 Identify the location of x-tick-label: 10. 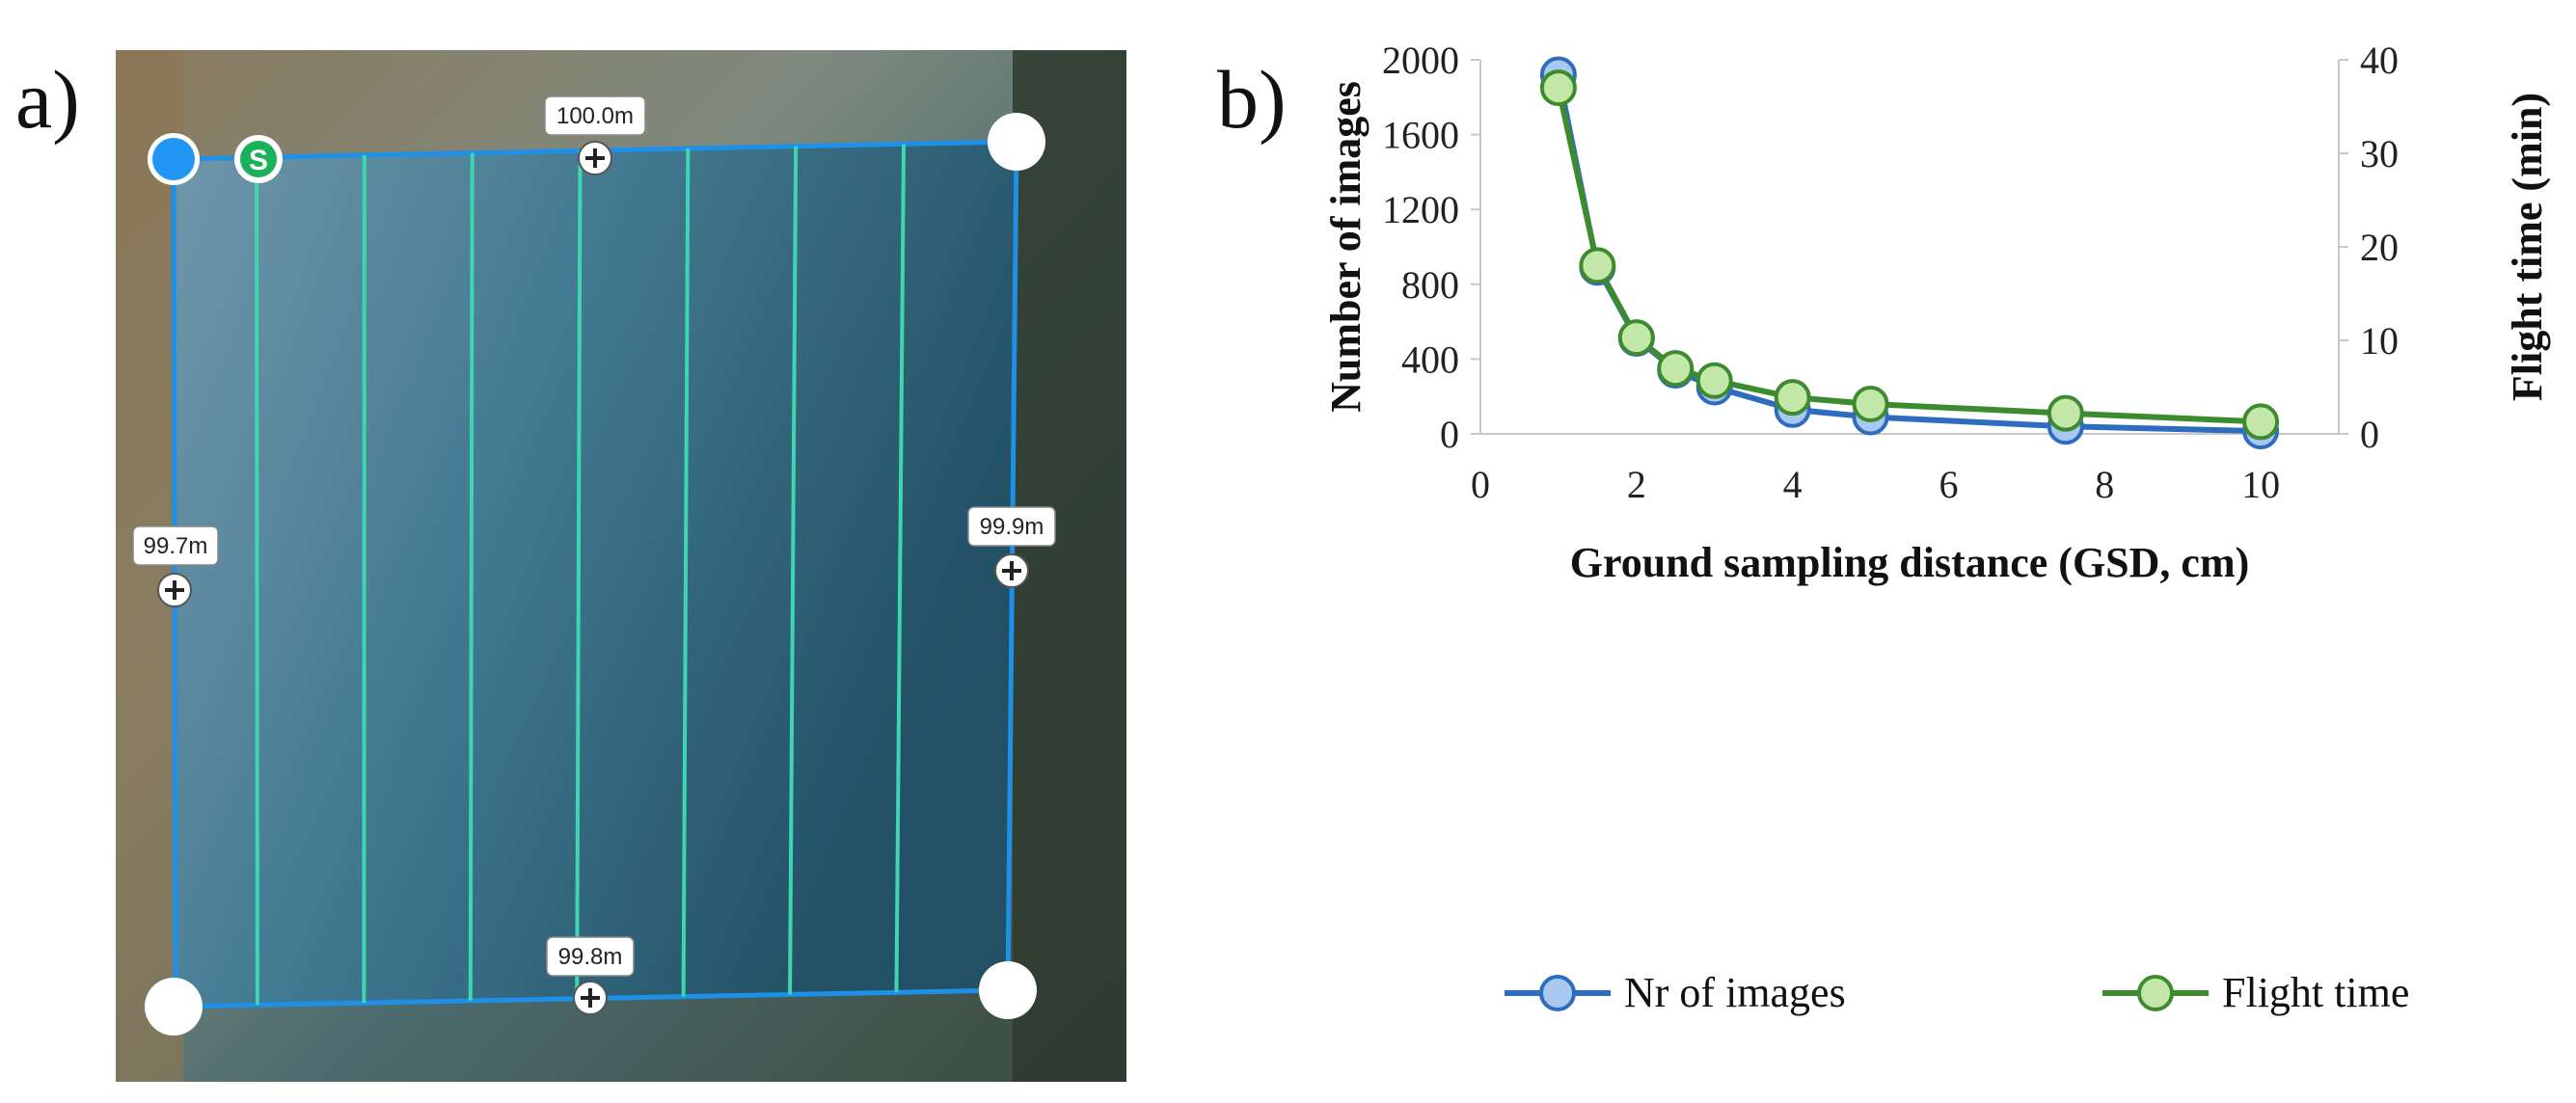
(2260, 484).